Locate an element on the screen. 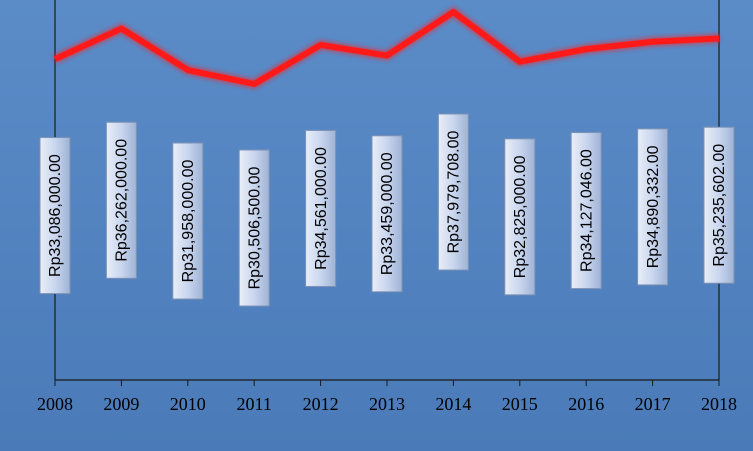 Image resolution: width=753 pixels, height=451 pixels. data-label-group: Rp32,825,000.00 is located at coordinates (520, 217).